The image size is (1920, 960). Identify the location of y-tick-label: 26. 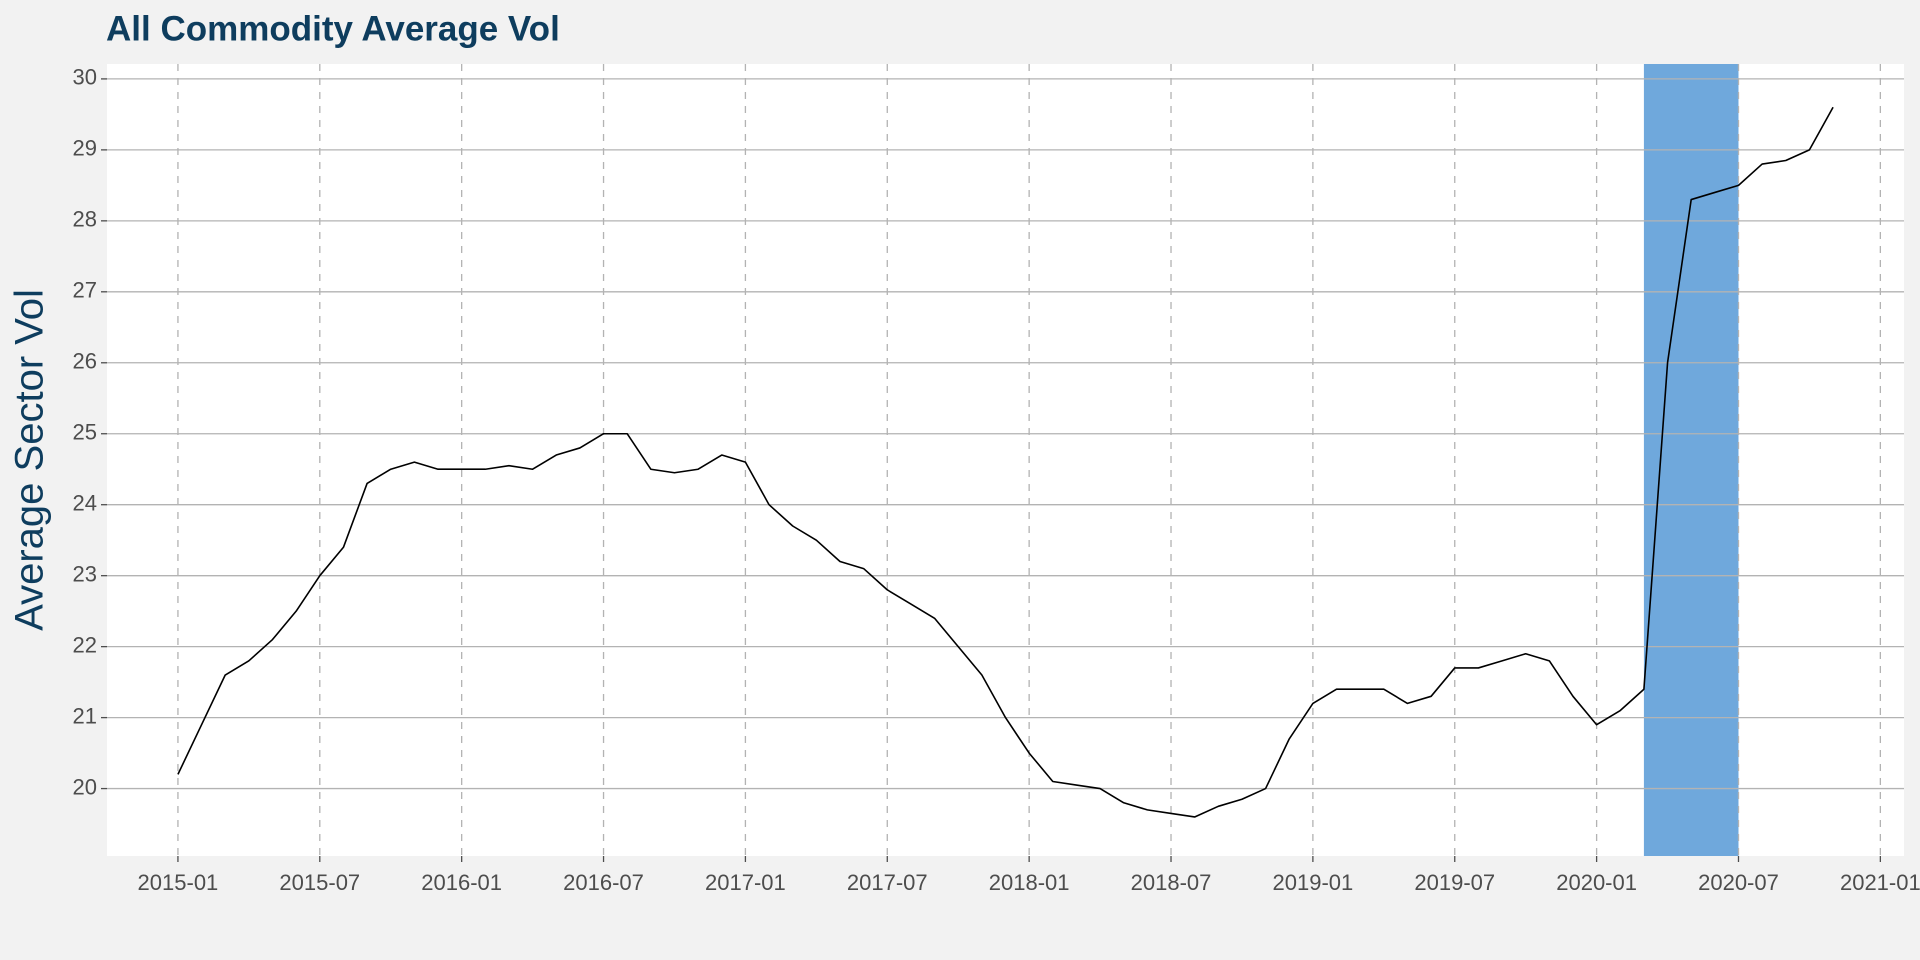
(85, 361).